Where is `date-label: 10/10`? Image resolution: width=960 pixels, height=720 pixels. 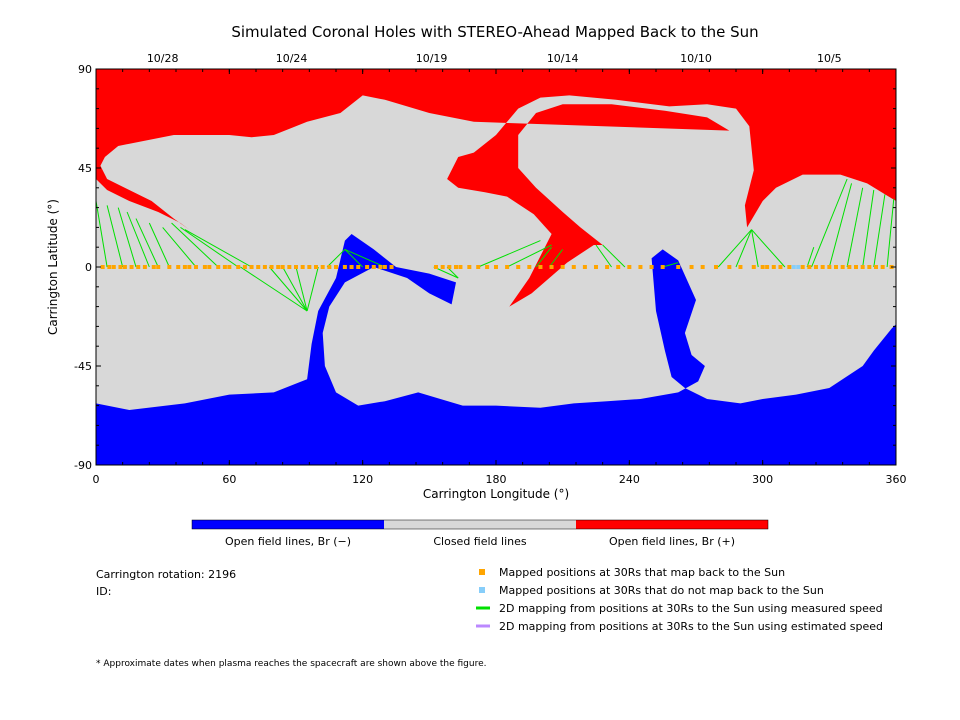 date-label: 10/10 is located at coordinates (696, 58).